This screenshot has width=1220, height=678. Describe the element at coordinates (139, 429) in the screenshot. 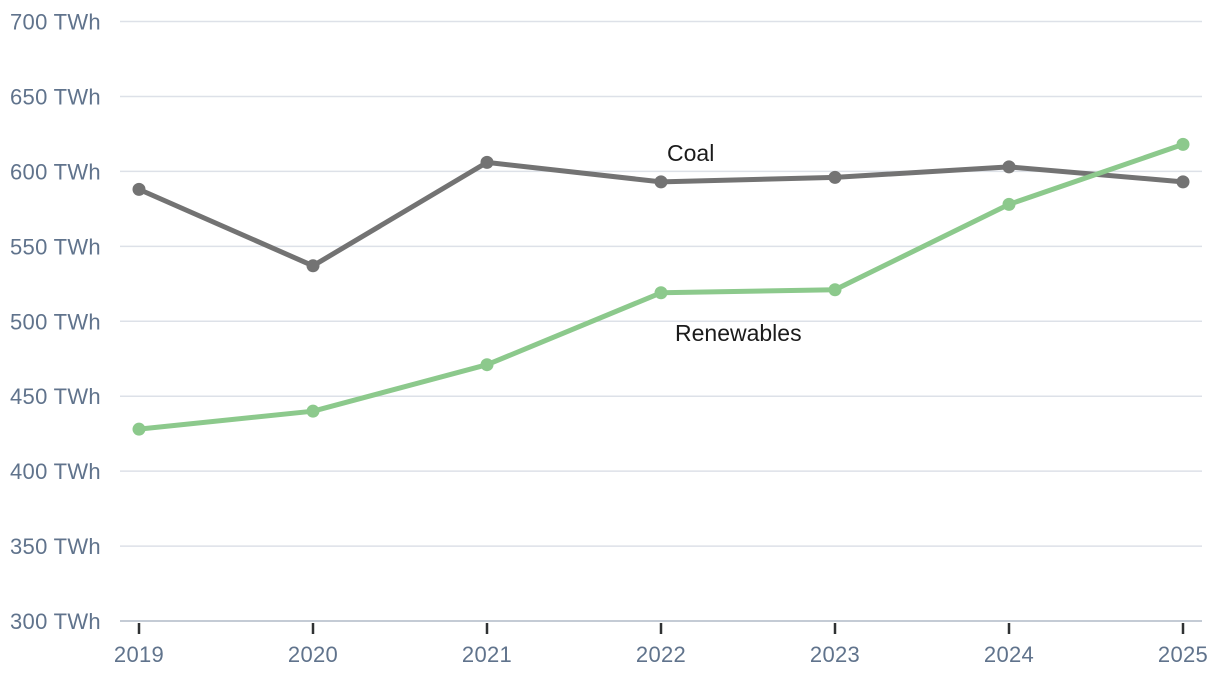

I see `renewables-point-2019` at that location.